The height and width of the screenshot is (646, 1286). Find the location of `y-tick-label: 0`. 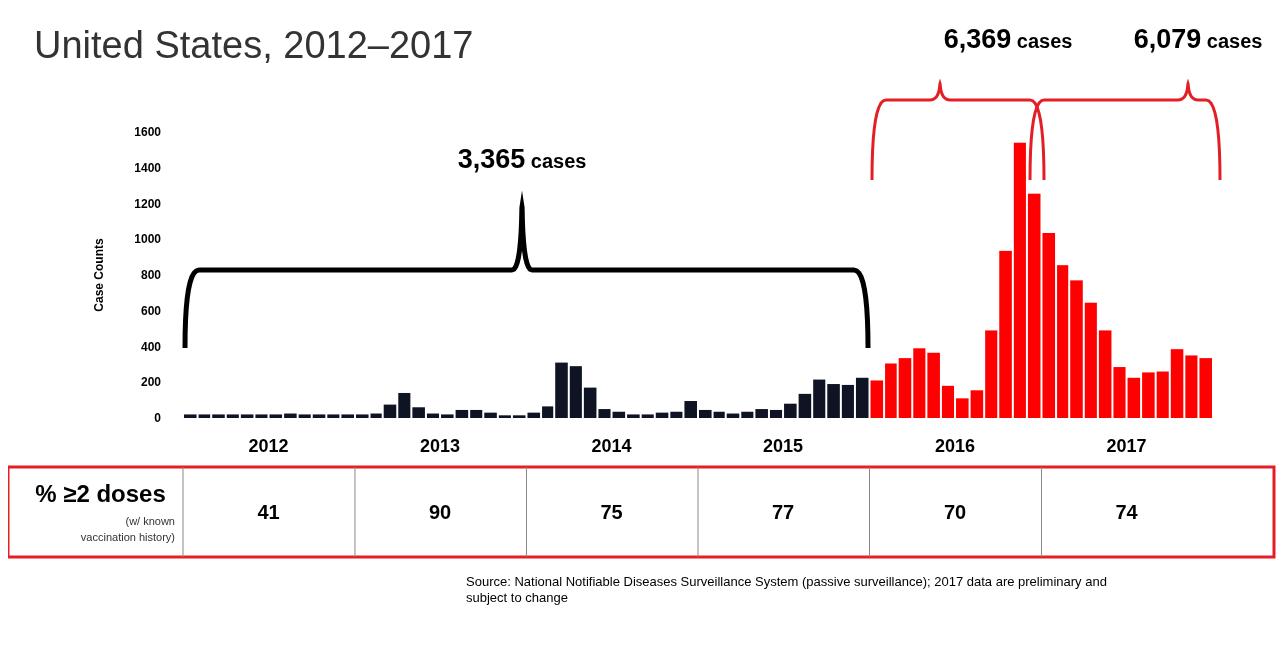

y-tick-label: 0 is located at coordinates (158, 418).